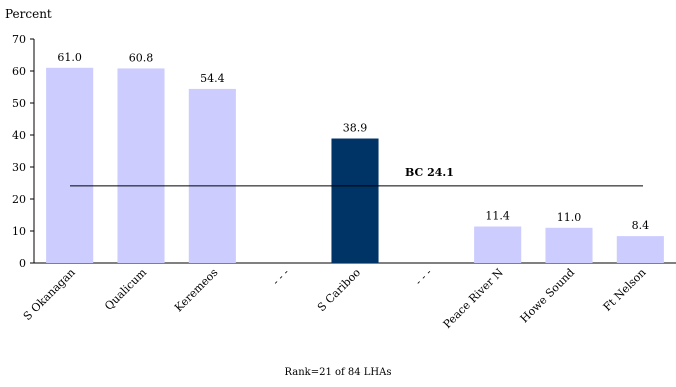 This screenshot has width=676, height=387. What do you see at coordinates (70, 165) in the screenshot?
I see `bar-s-okanagan` at bounding box center [70, 165].